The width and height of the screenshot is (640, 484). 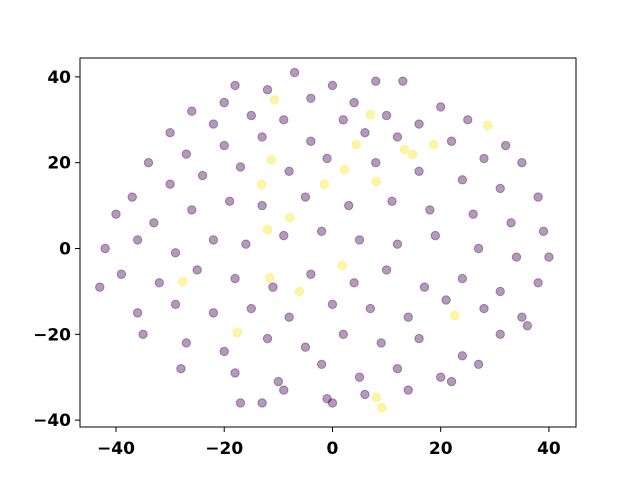 What do you see at coordinates (52, 335) in the screenshot?
I see `y-tick-label: −20` at bounding box center [52, 335].